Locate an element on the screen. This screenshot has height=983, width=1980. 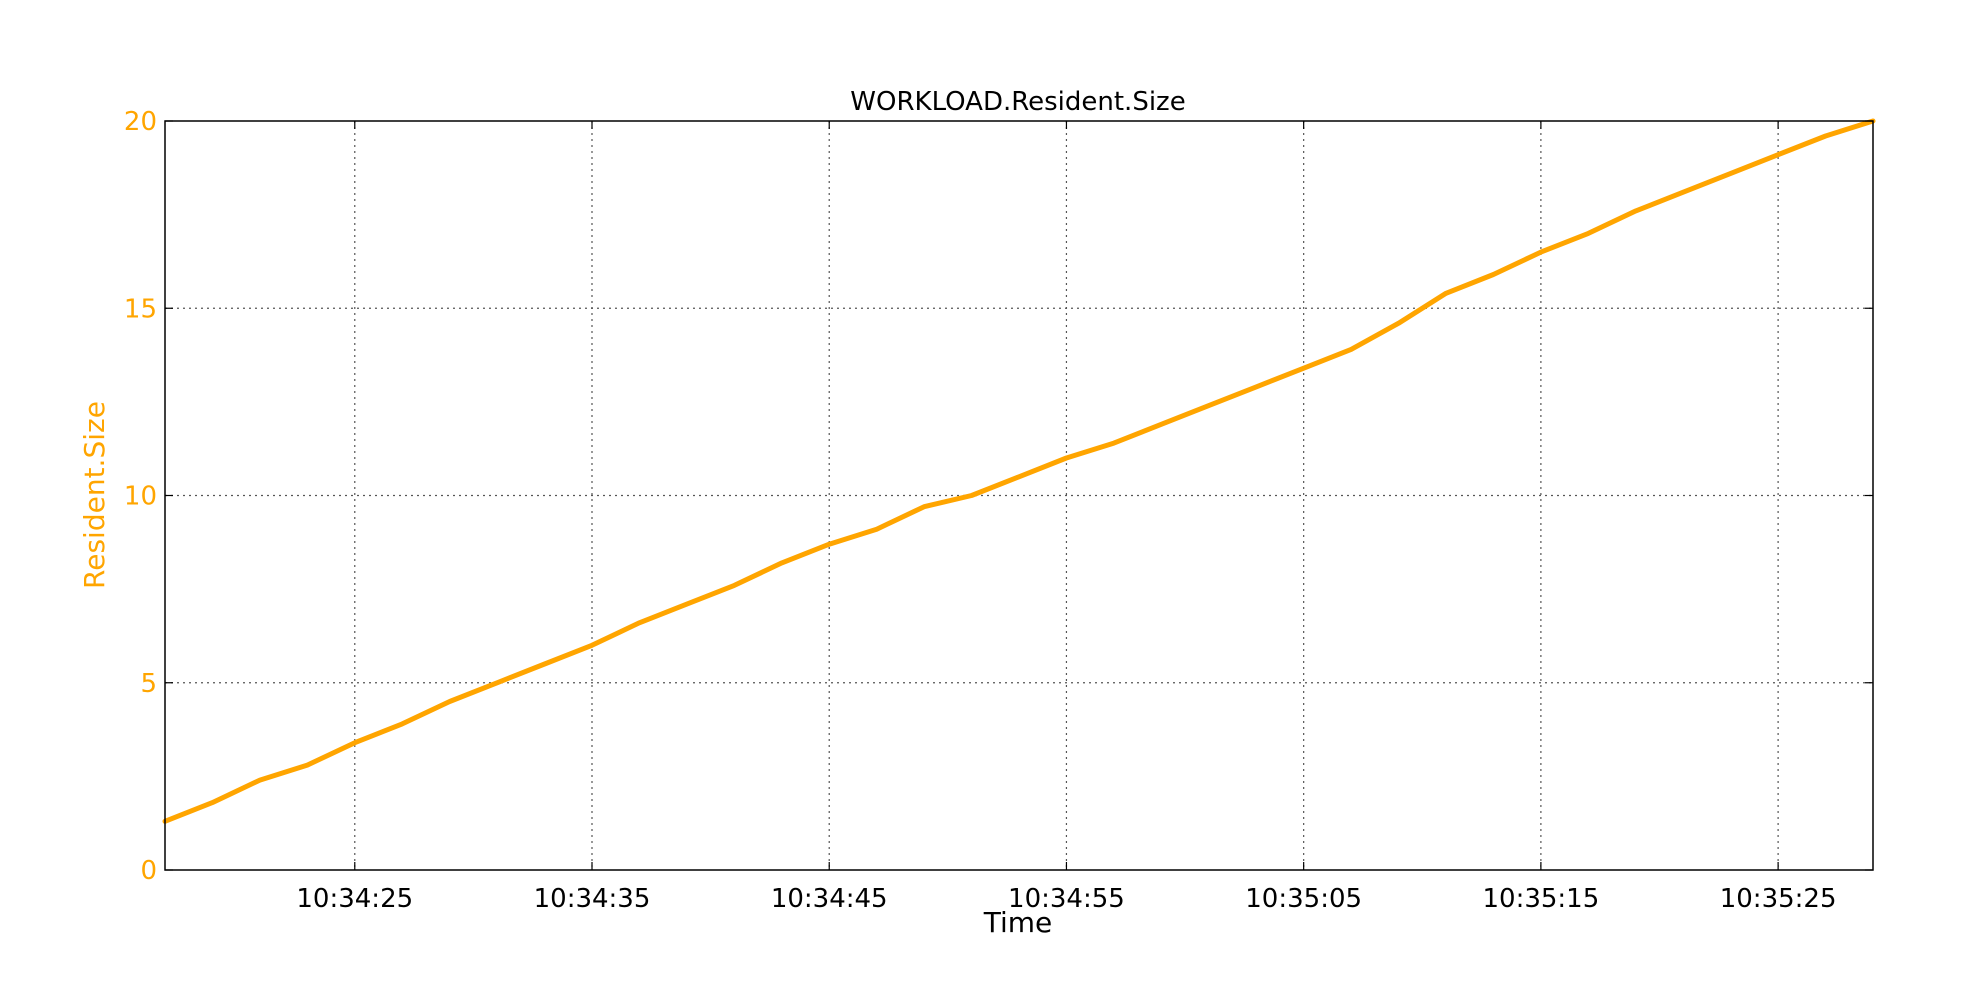
y-tick-label: 15 is located at coordinates (140, 309).